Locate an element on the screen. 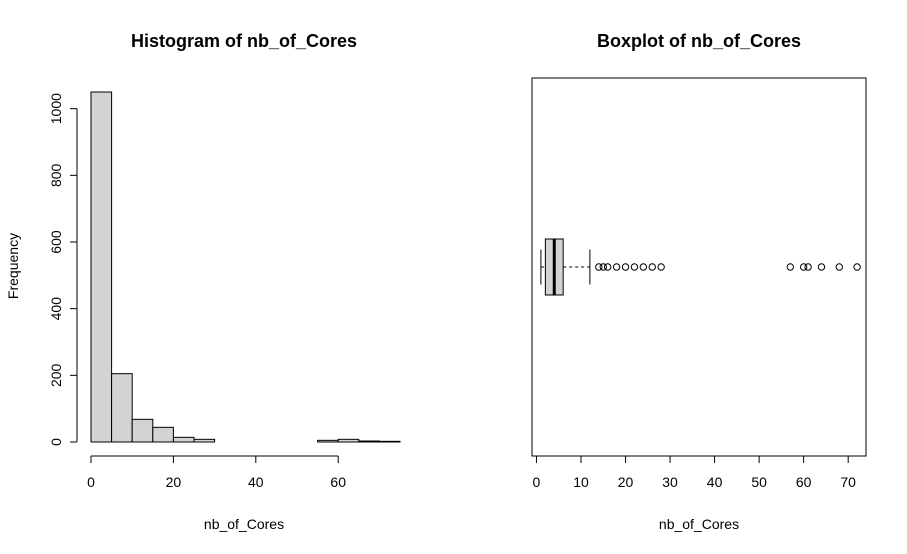 The height and width of the screenshot is (554, 907). boxplot-title: Boxplot of nb_of_Cores is located at coordinates (699, 41).